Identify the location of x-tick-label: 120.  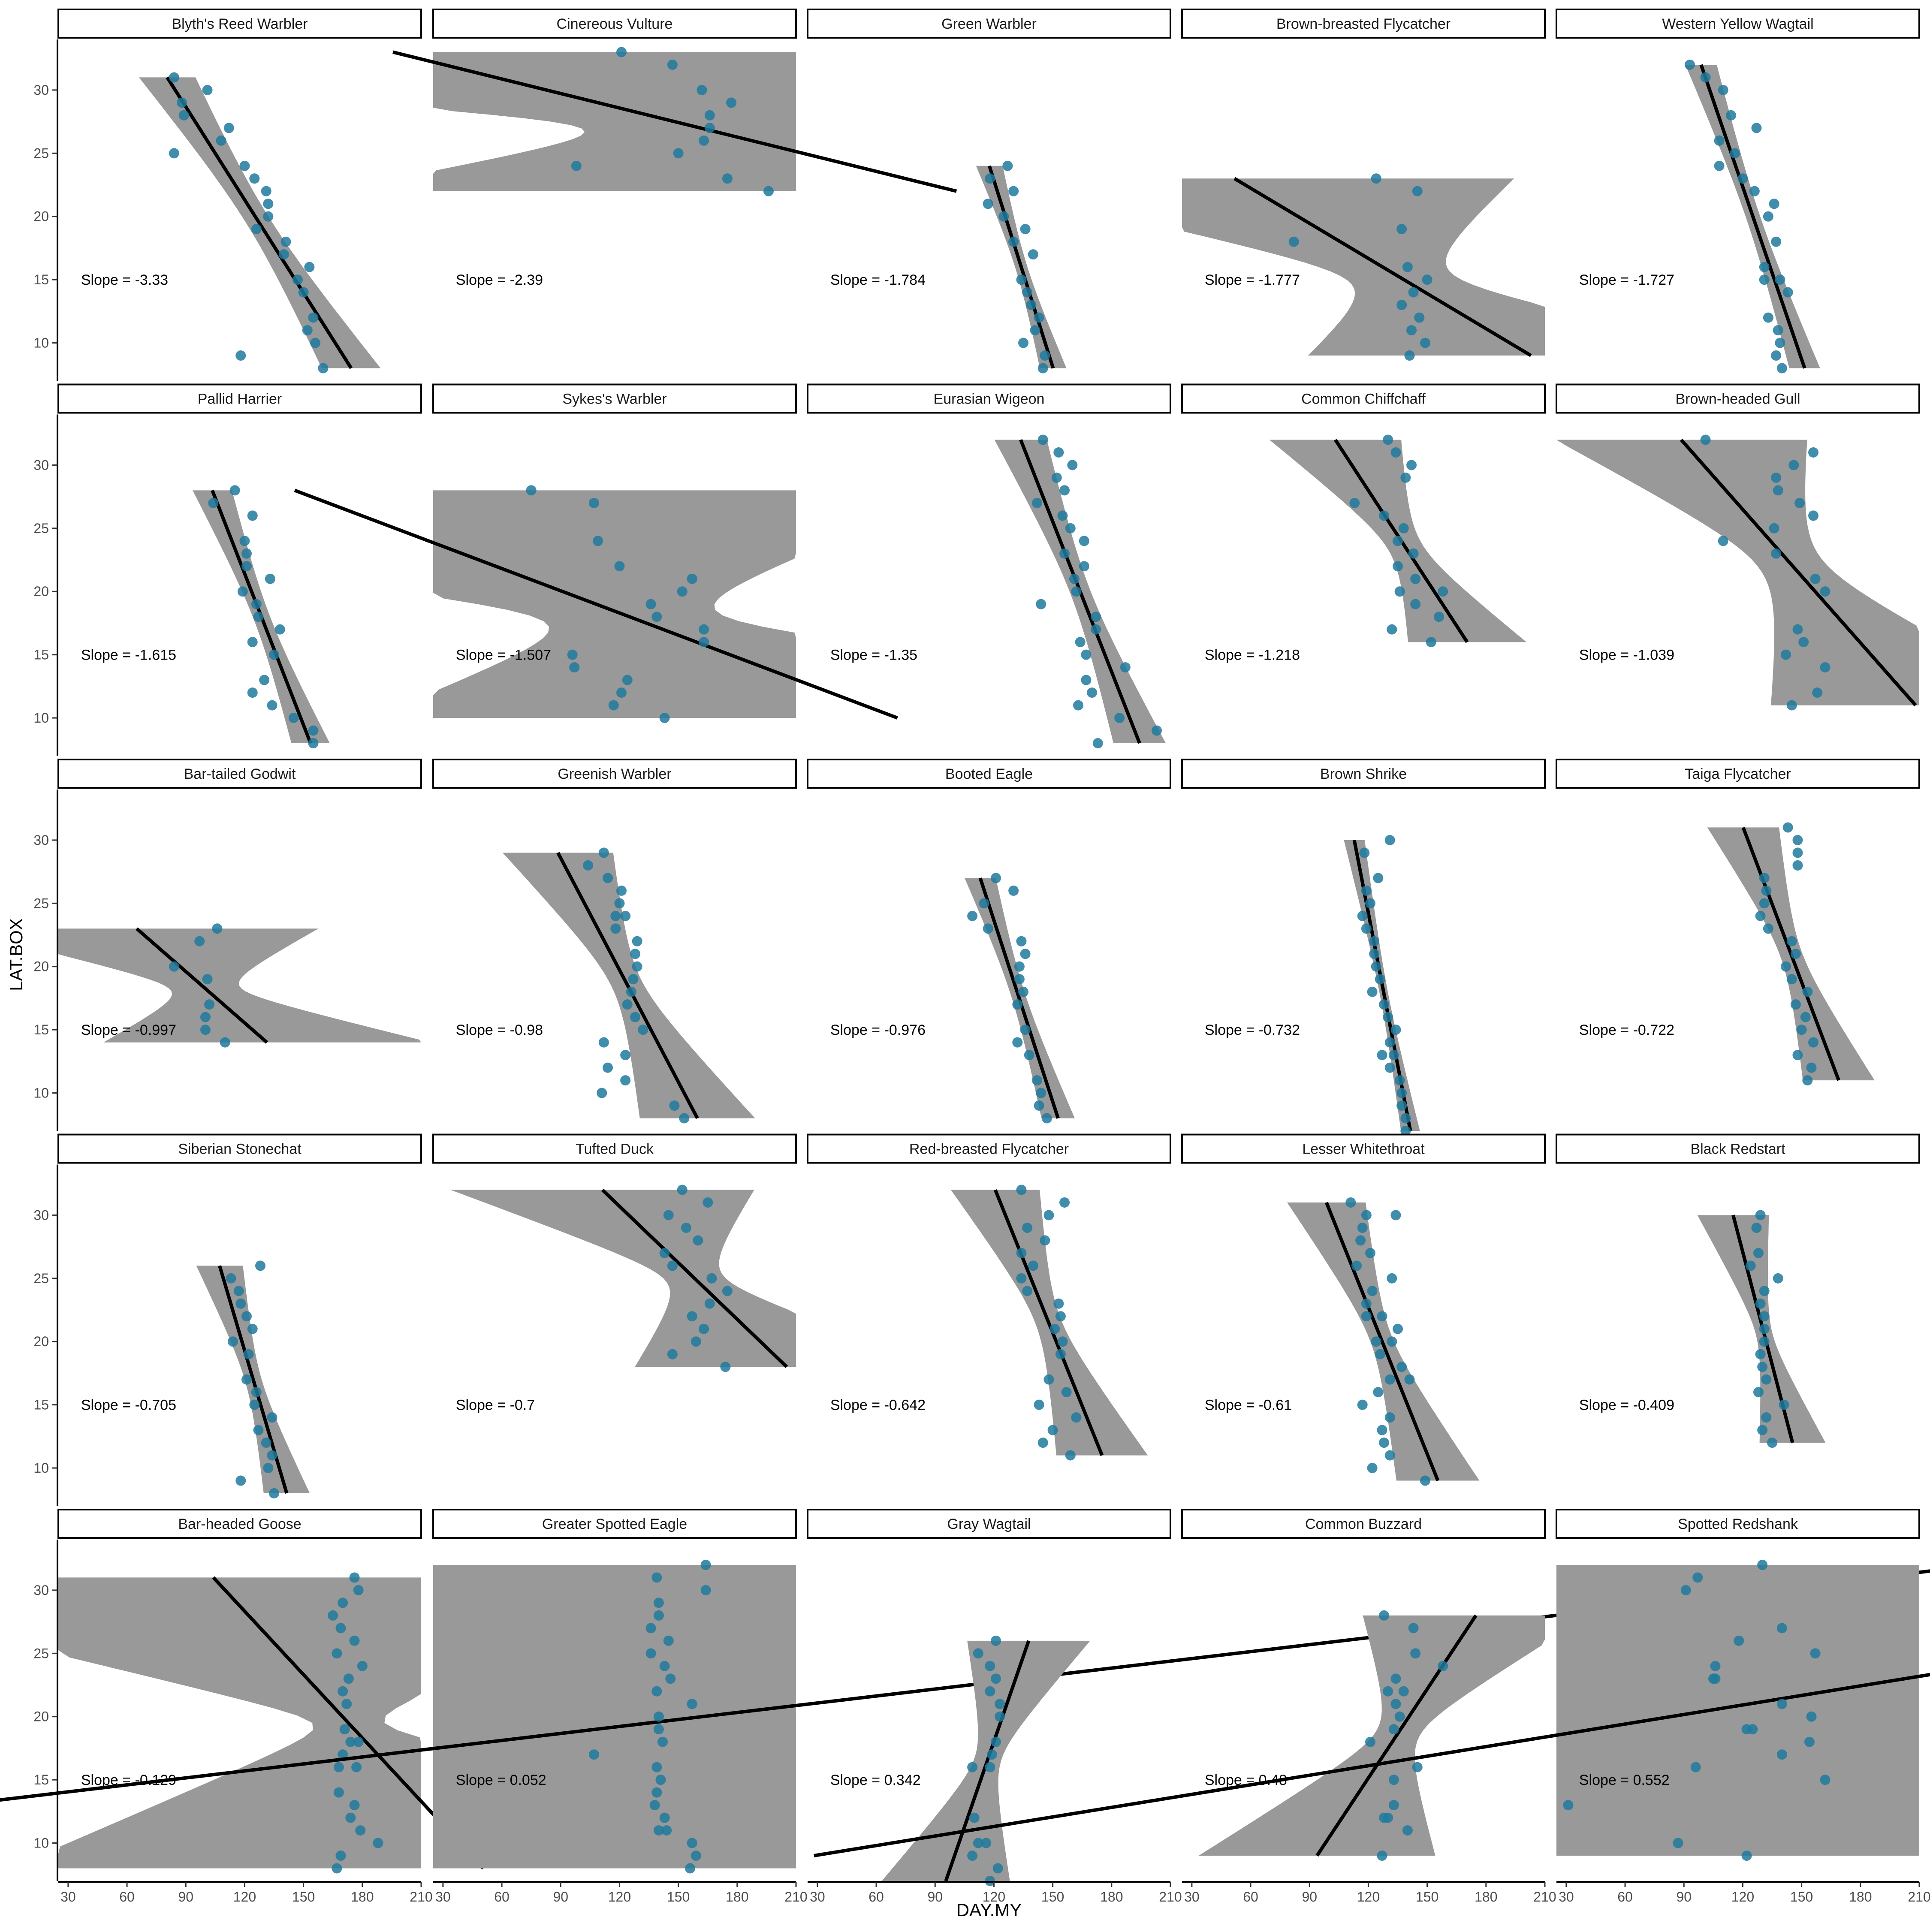
(1742, 1897).